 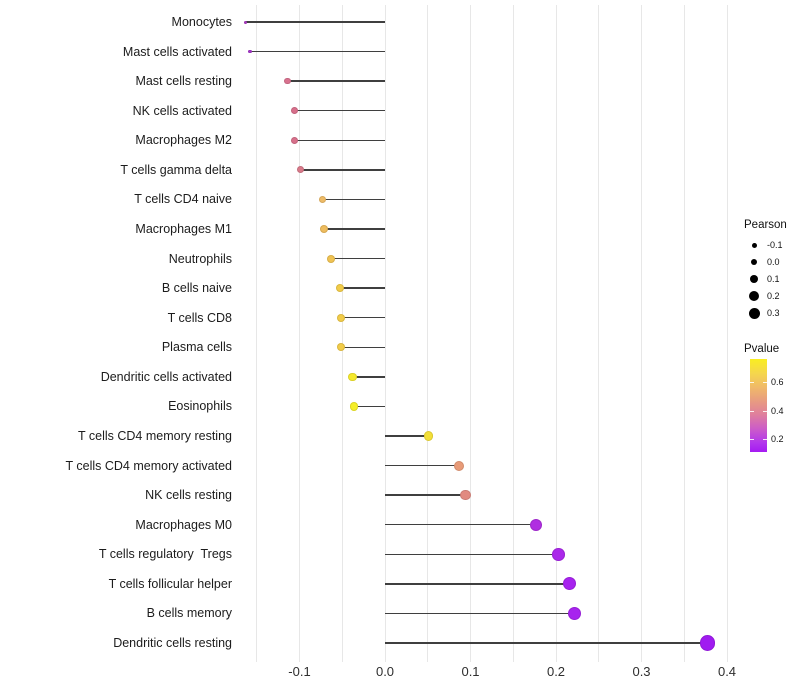 I want to click on legend-size-label: 0.0, so click(x=773, y=261).